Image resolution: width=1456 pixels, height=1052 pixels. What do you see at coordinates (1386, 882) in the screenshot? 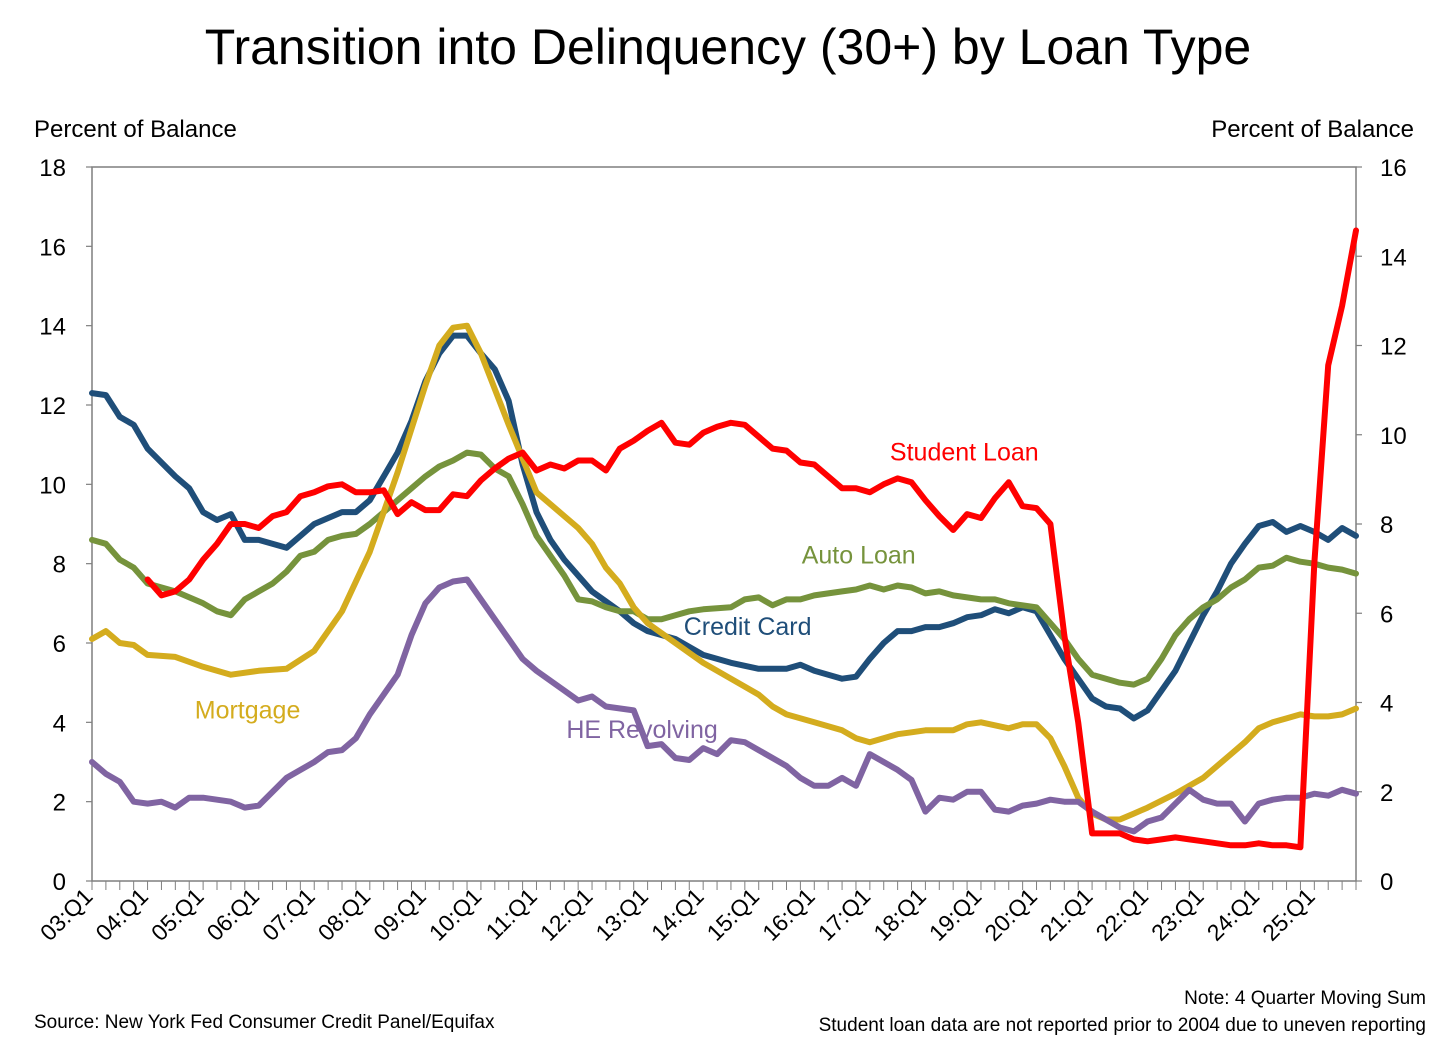
I see `y-tick-label-right: 0` at bounding box center [1386, 882].